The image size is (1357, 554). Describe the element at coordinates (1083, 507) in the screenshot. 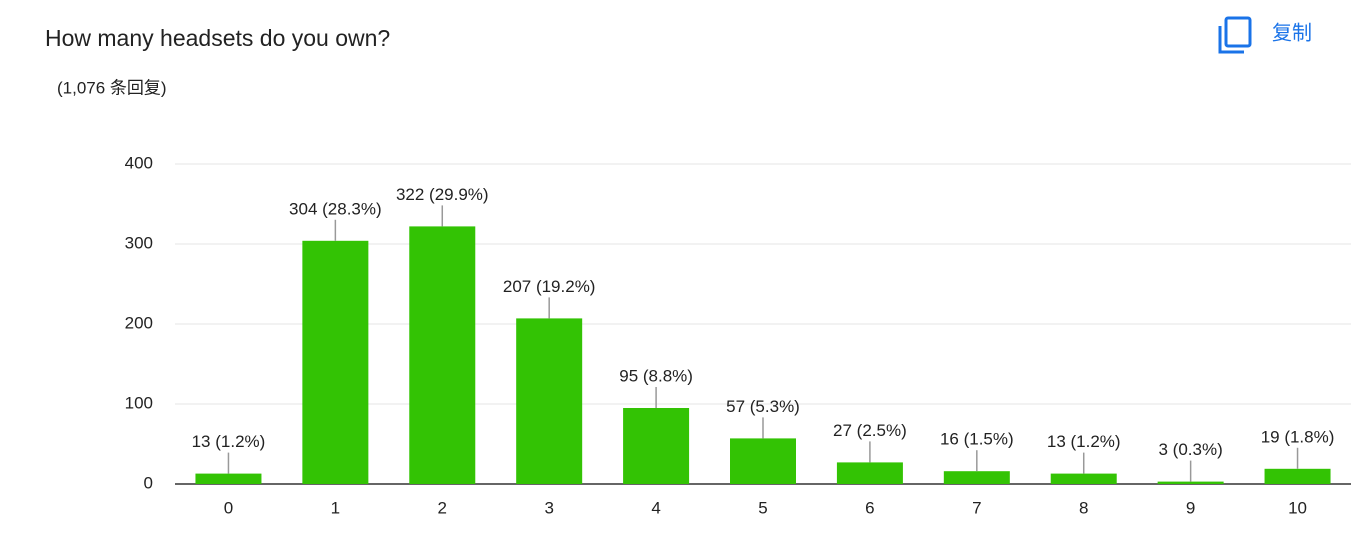

I see `x-tick-label: 8` at that location.